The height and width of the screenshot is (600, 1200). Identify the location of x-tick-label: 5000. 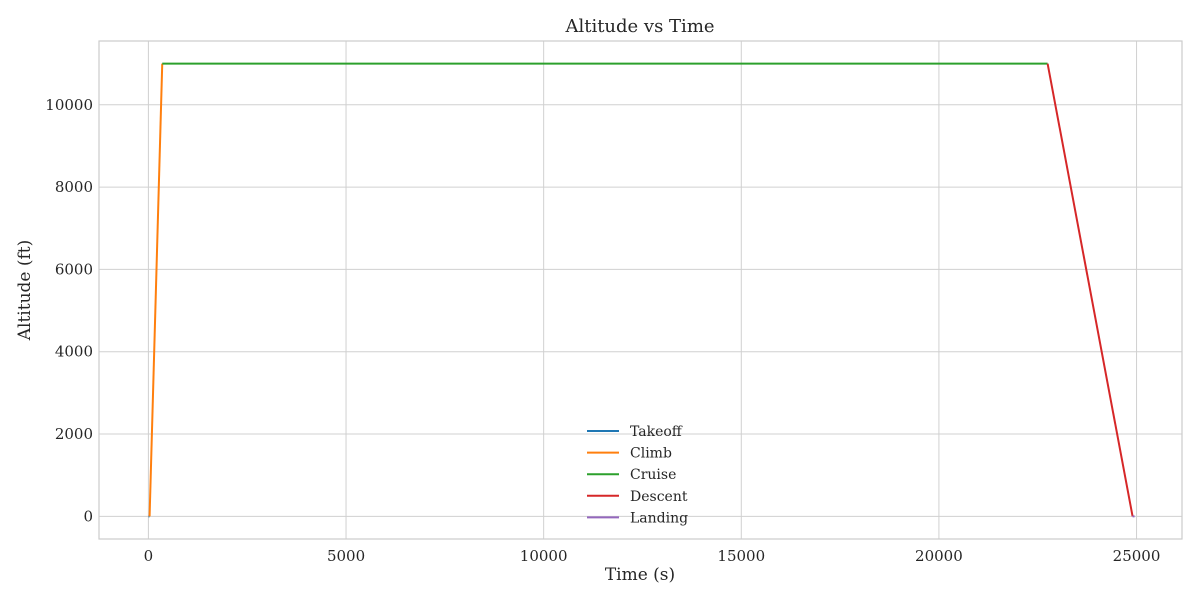
(346, 556).